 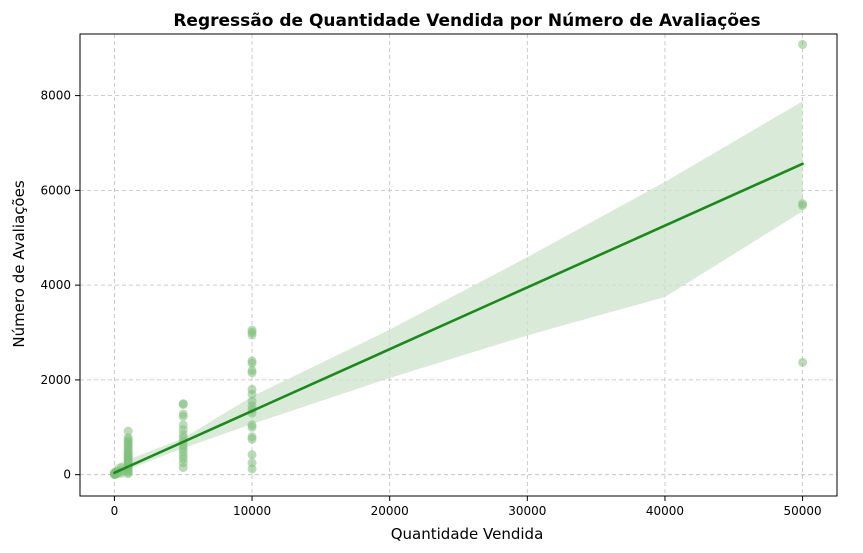 What do you see at coordinates (802, 511) in the screenshot?
I see `x-tick-label: 50000` at bounding box center [802, 511].